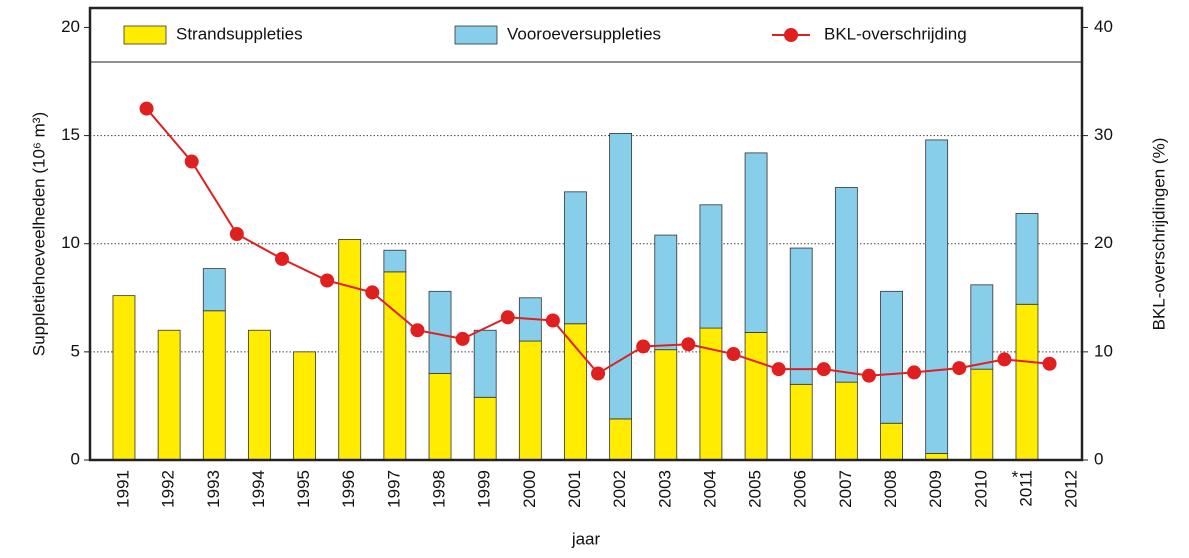  What do you see at coordinates (800, 489) in the screenshot?
I see `x-tick-label: 2006` at bounding box center [800, 489].